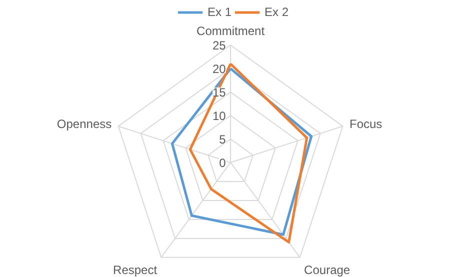 The image size is (466, 277). I want to click on legend-label: Ex 2, so click(276, 12).